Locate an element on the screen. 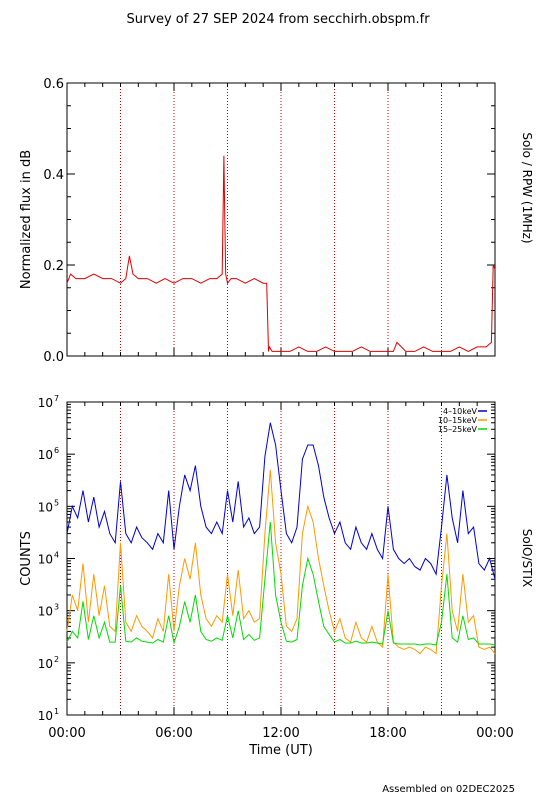 This screenshot has width=550, height=800. footer-assembled: Assembled on 02DEC2025 is located at coordinates (448, 789).